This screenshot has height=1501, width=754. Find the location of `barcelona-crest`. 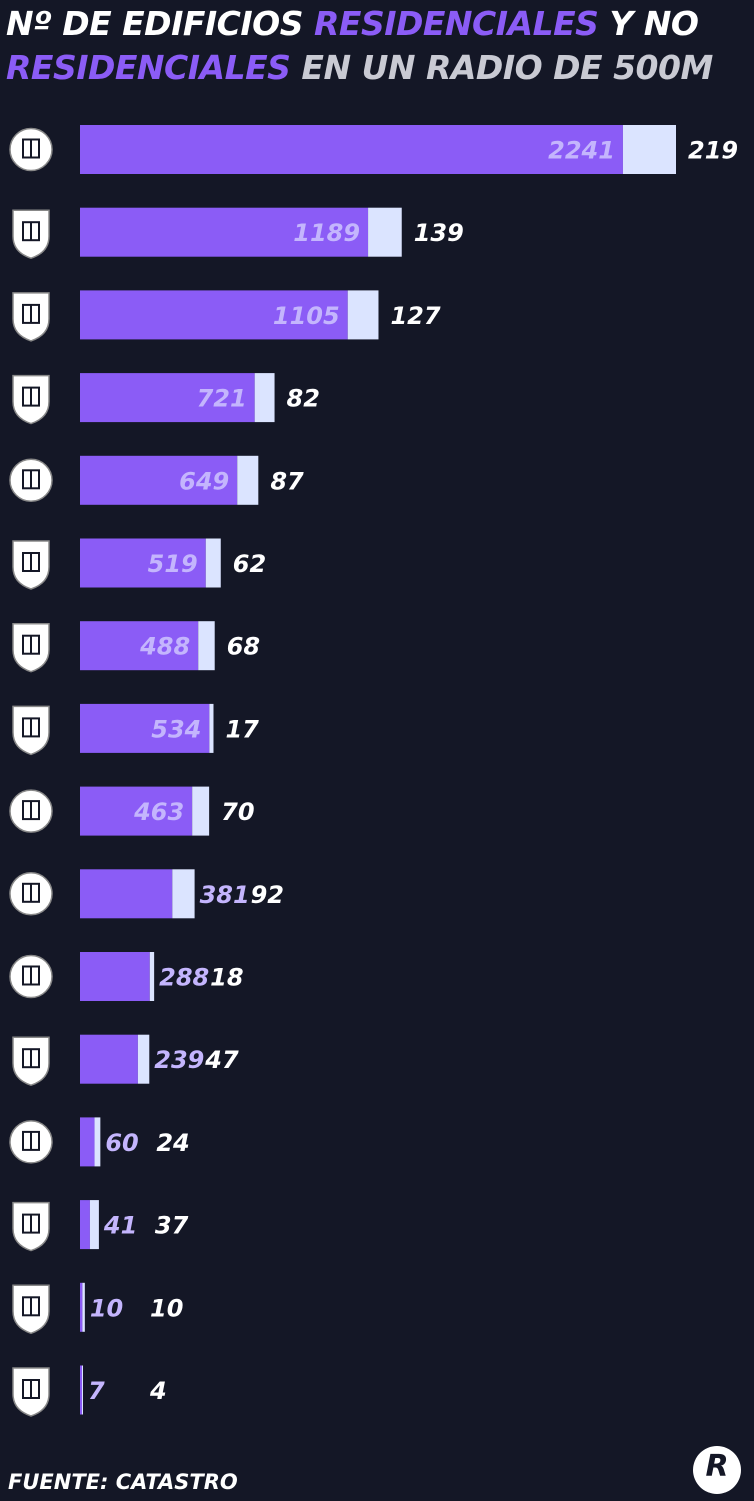

barcelona-crest is located at coordinates (31, 480).